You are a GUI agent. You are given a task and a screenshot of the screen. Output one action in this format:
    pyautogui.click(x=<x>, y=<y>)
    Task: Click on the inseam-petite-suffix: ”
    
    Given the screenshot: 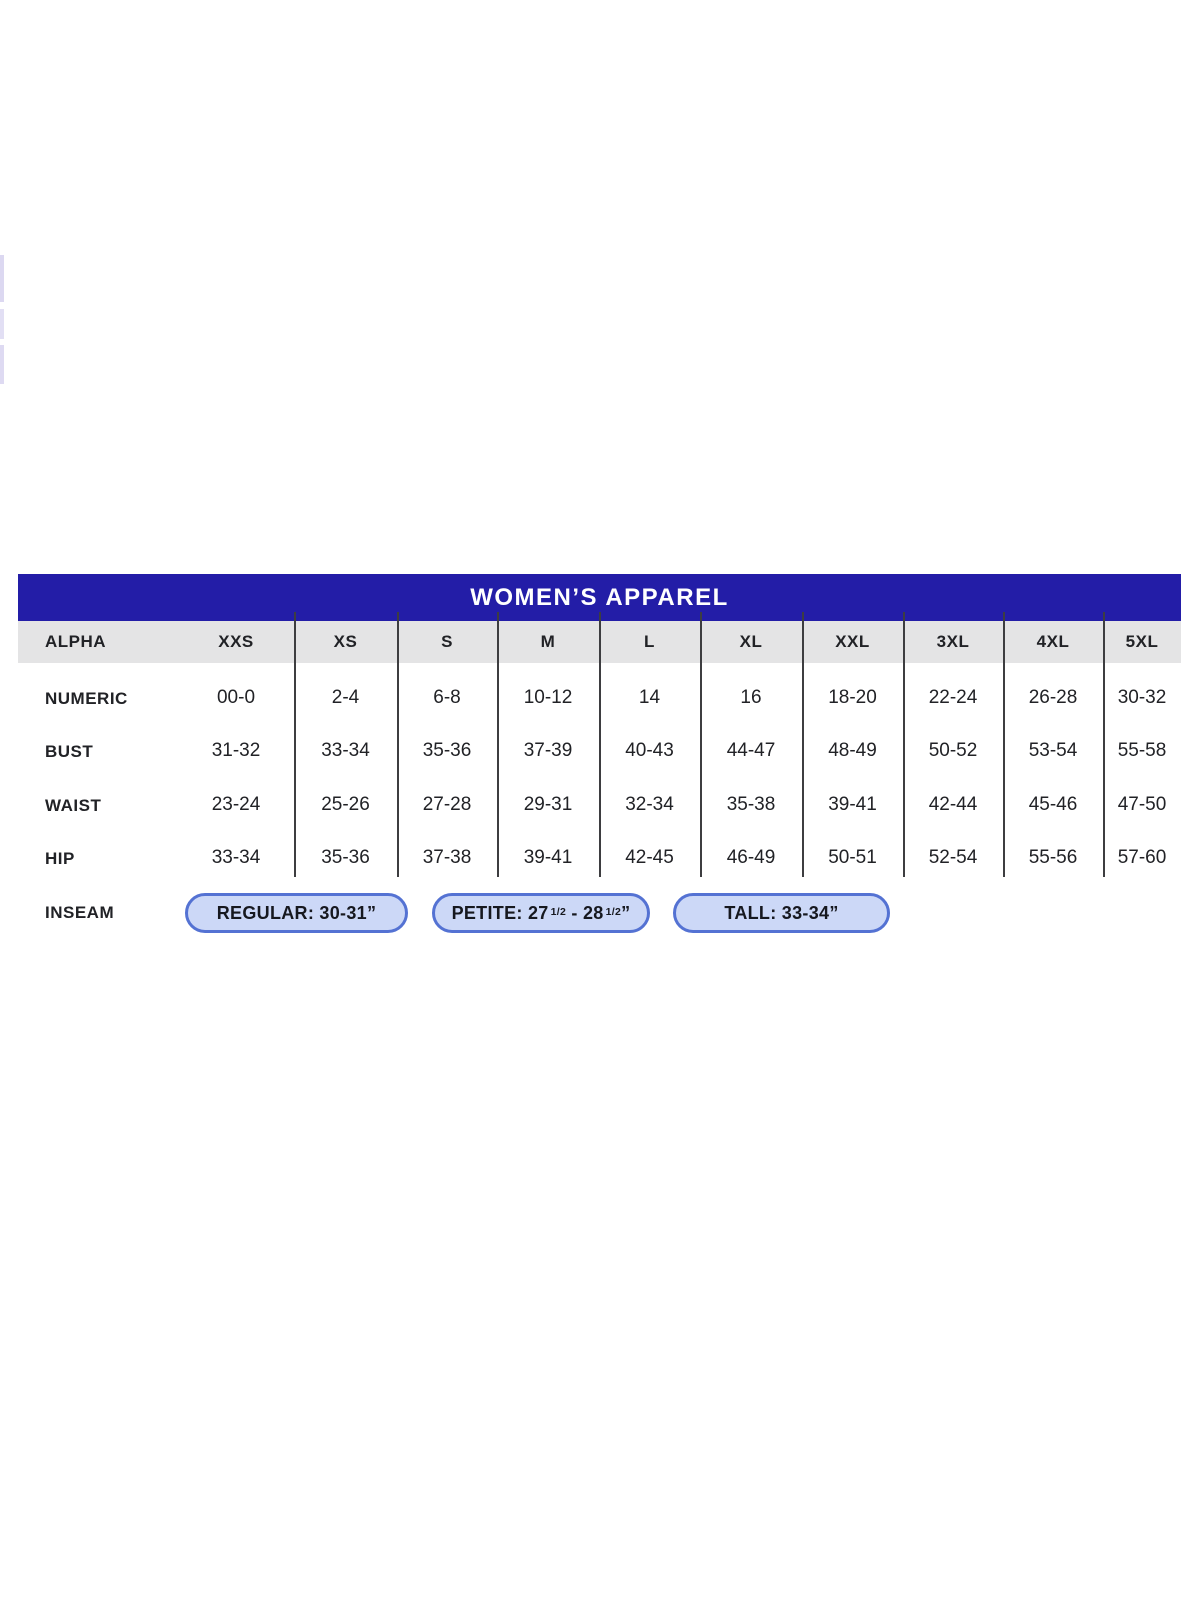 What is the action you would take?
    pyautogui.click(x=626, y=912)
    